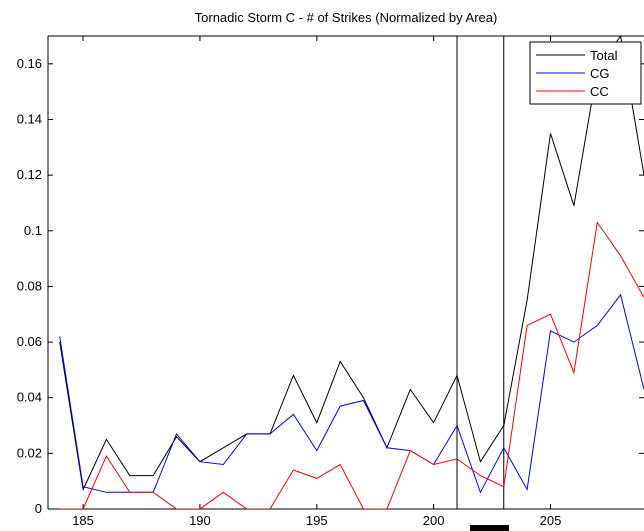  I want to click on y-tick-label: 0.02, so click(29, 452).